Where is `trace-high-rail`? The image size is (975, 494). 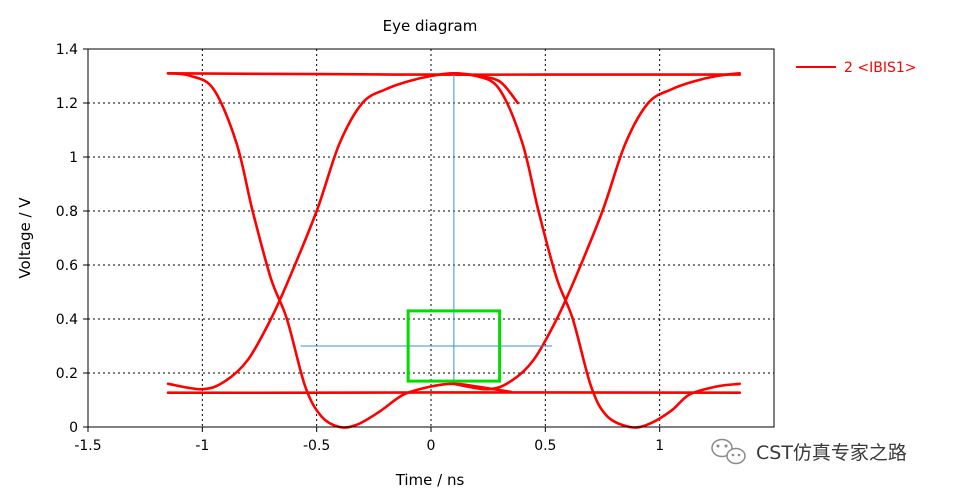
trace-high-rail is located at coordinates (453, 74).